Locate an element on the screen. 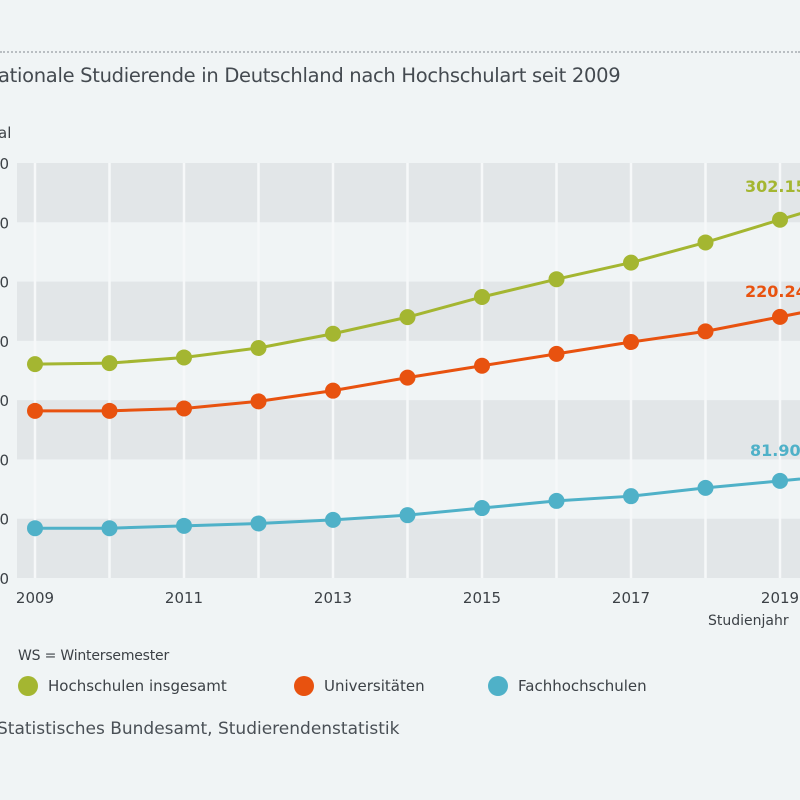 Image resolution: width=800 pixels, height=800 pixels. x-axis-label: Studienjahr is located at coordinates (748, 621).